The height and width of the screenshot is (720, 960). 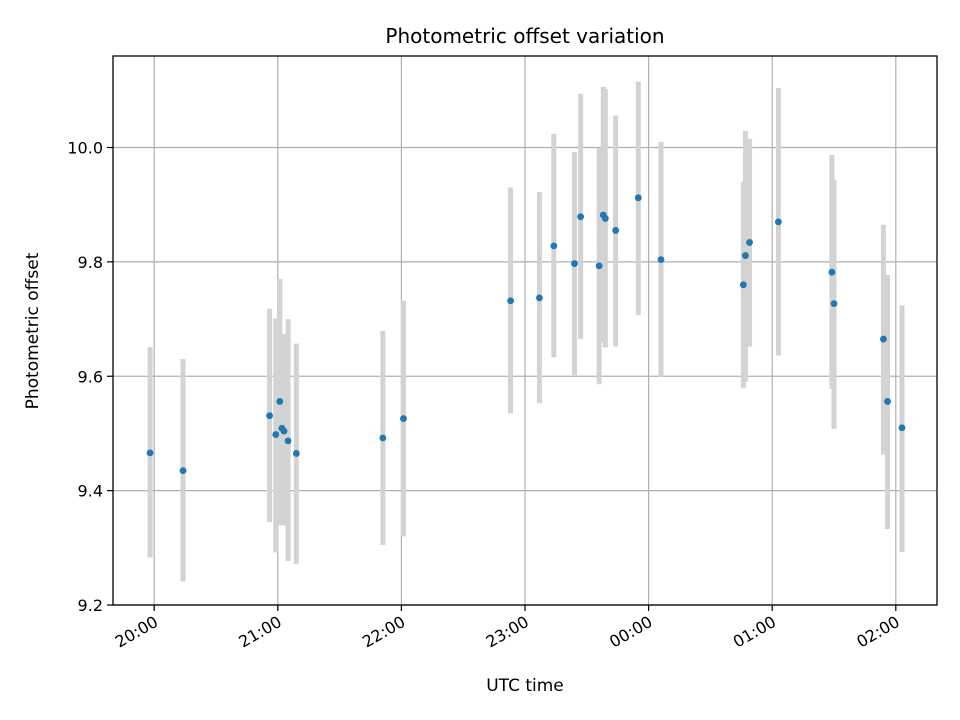 What do you see at coordinates (877, 632) in the screenshot?
I see `x-tick-label: 02:00` at bounding box center [877, 632].